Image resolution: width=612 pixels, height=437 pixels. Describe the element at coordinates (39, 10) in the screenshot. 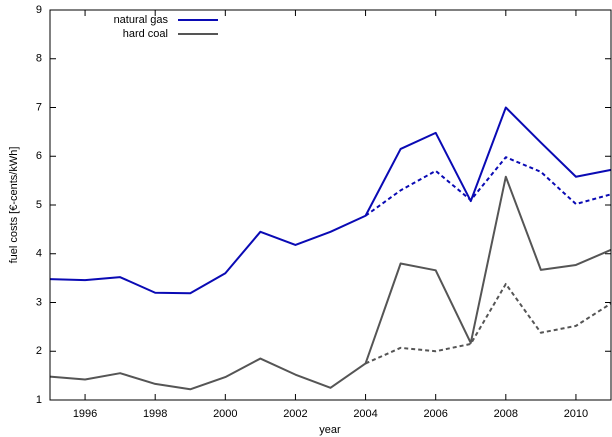

I see `y-tick-label: 9` at that location.